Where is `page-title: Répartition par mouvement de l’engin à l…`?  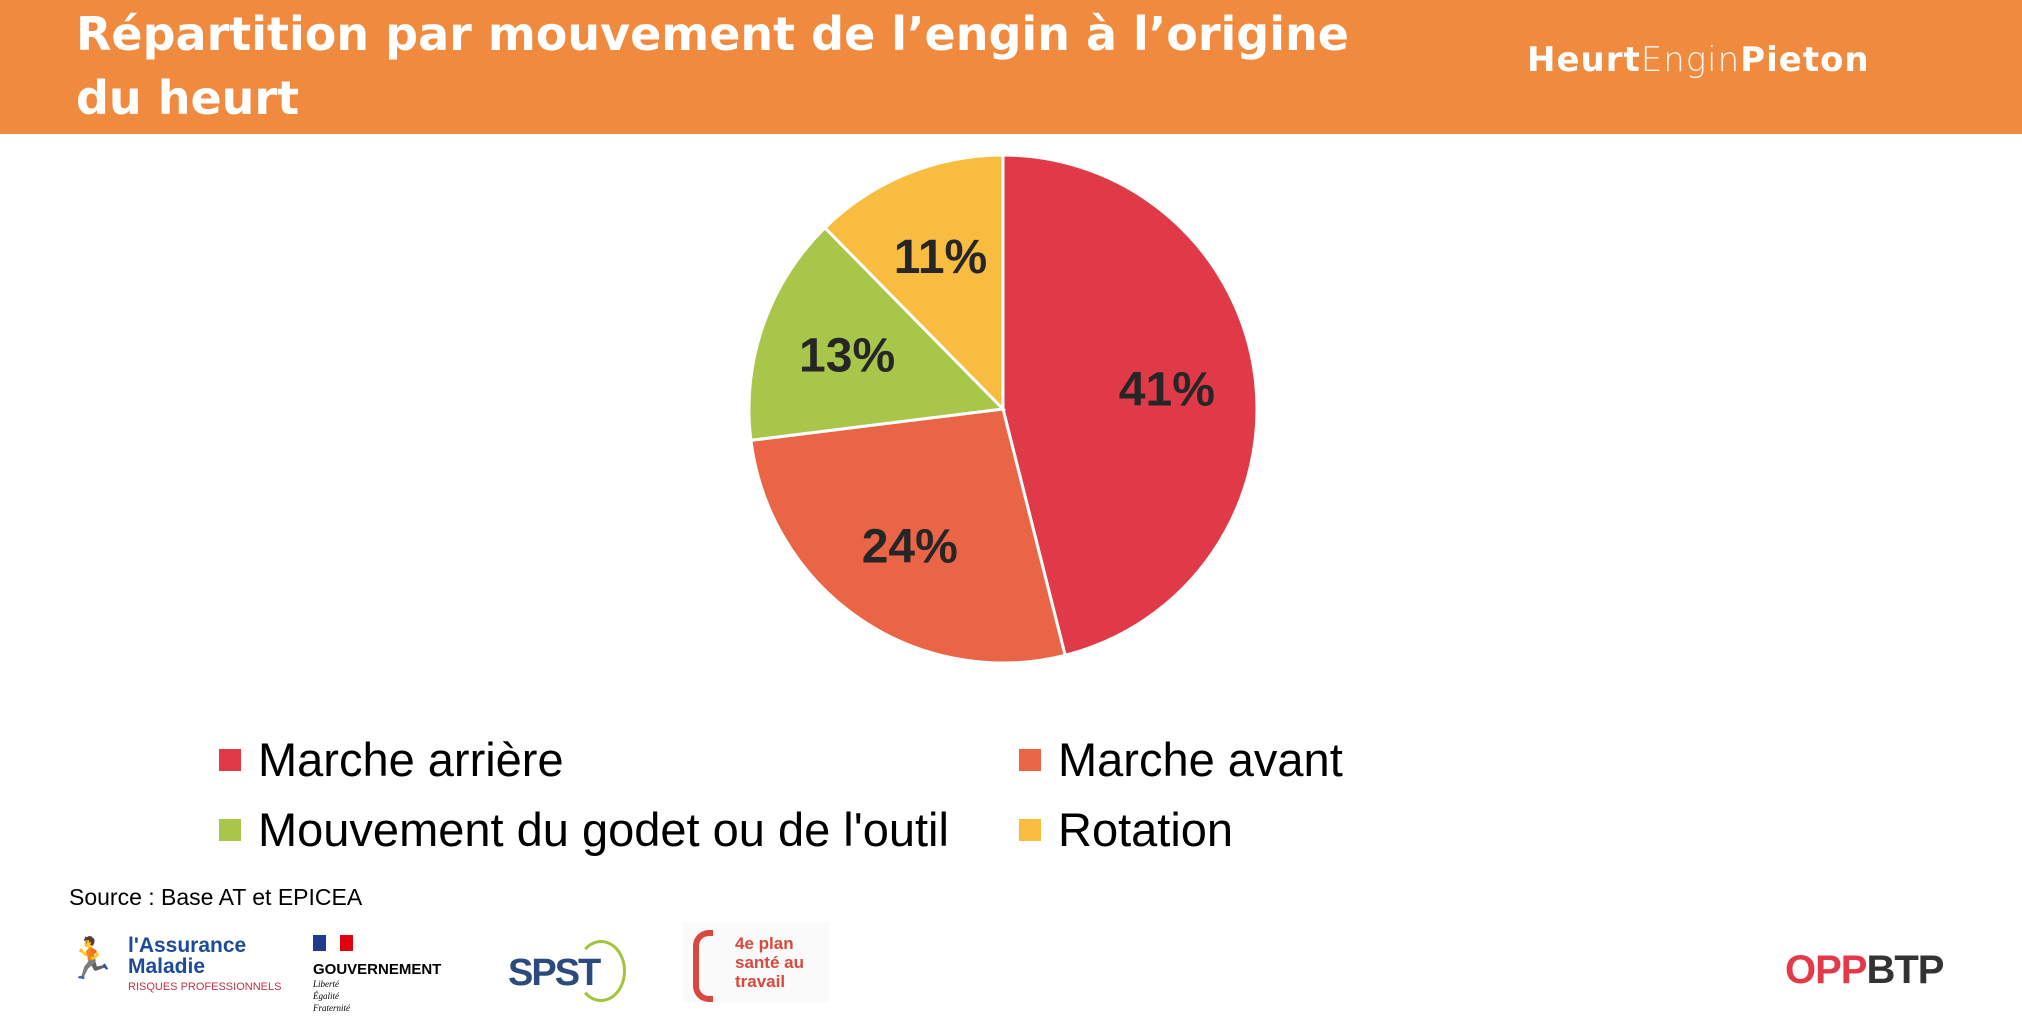 page-title: Répartition par mouvement de l’engin à l… is located at coordinates (712, 66).